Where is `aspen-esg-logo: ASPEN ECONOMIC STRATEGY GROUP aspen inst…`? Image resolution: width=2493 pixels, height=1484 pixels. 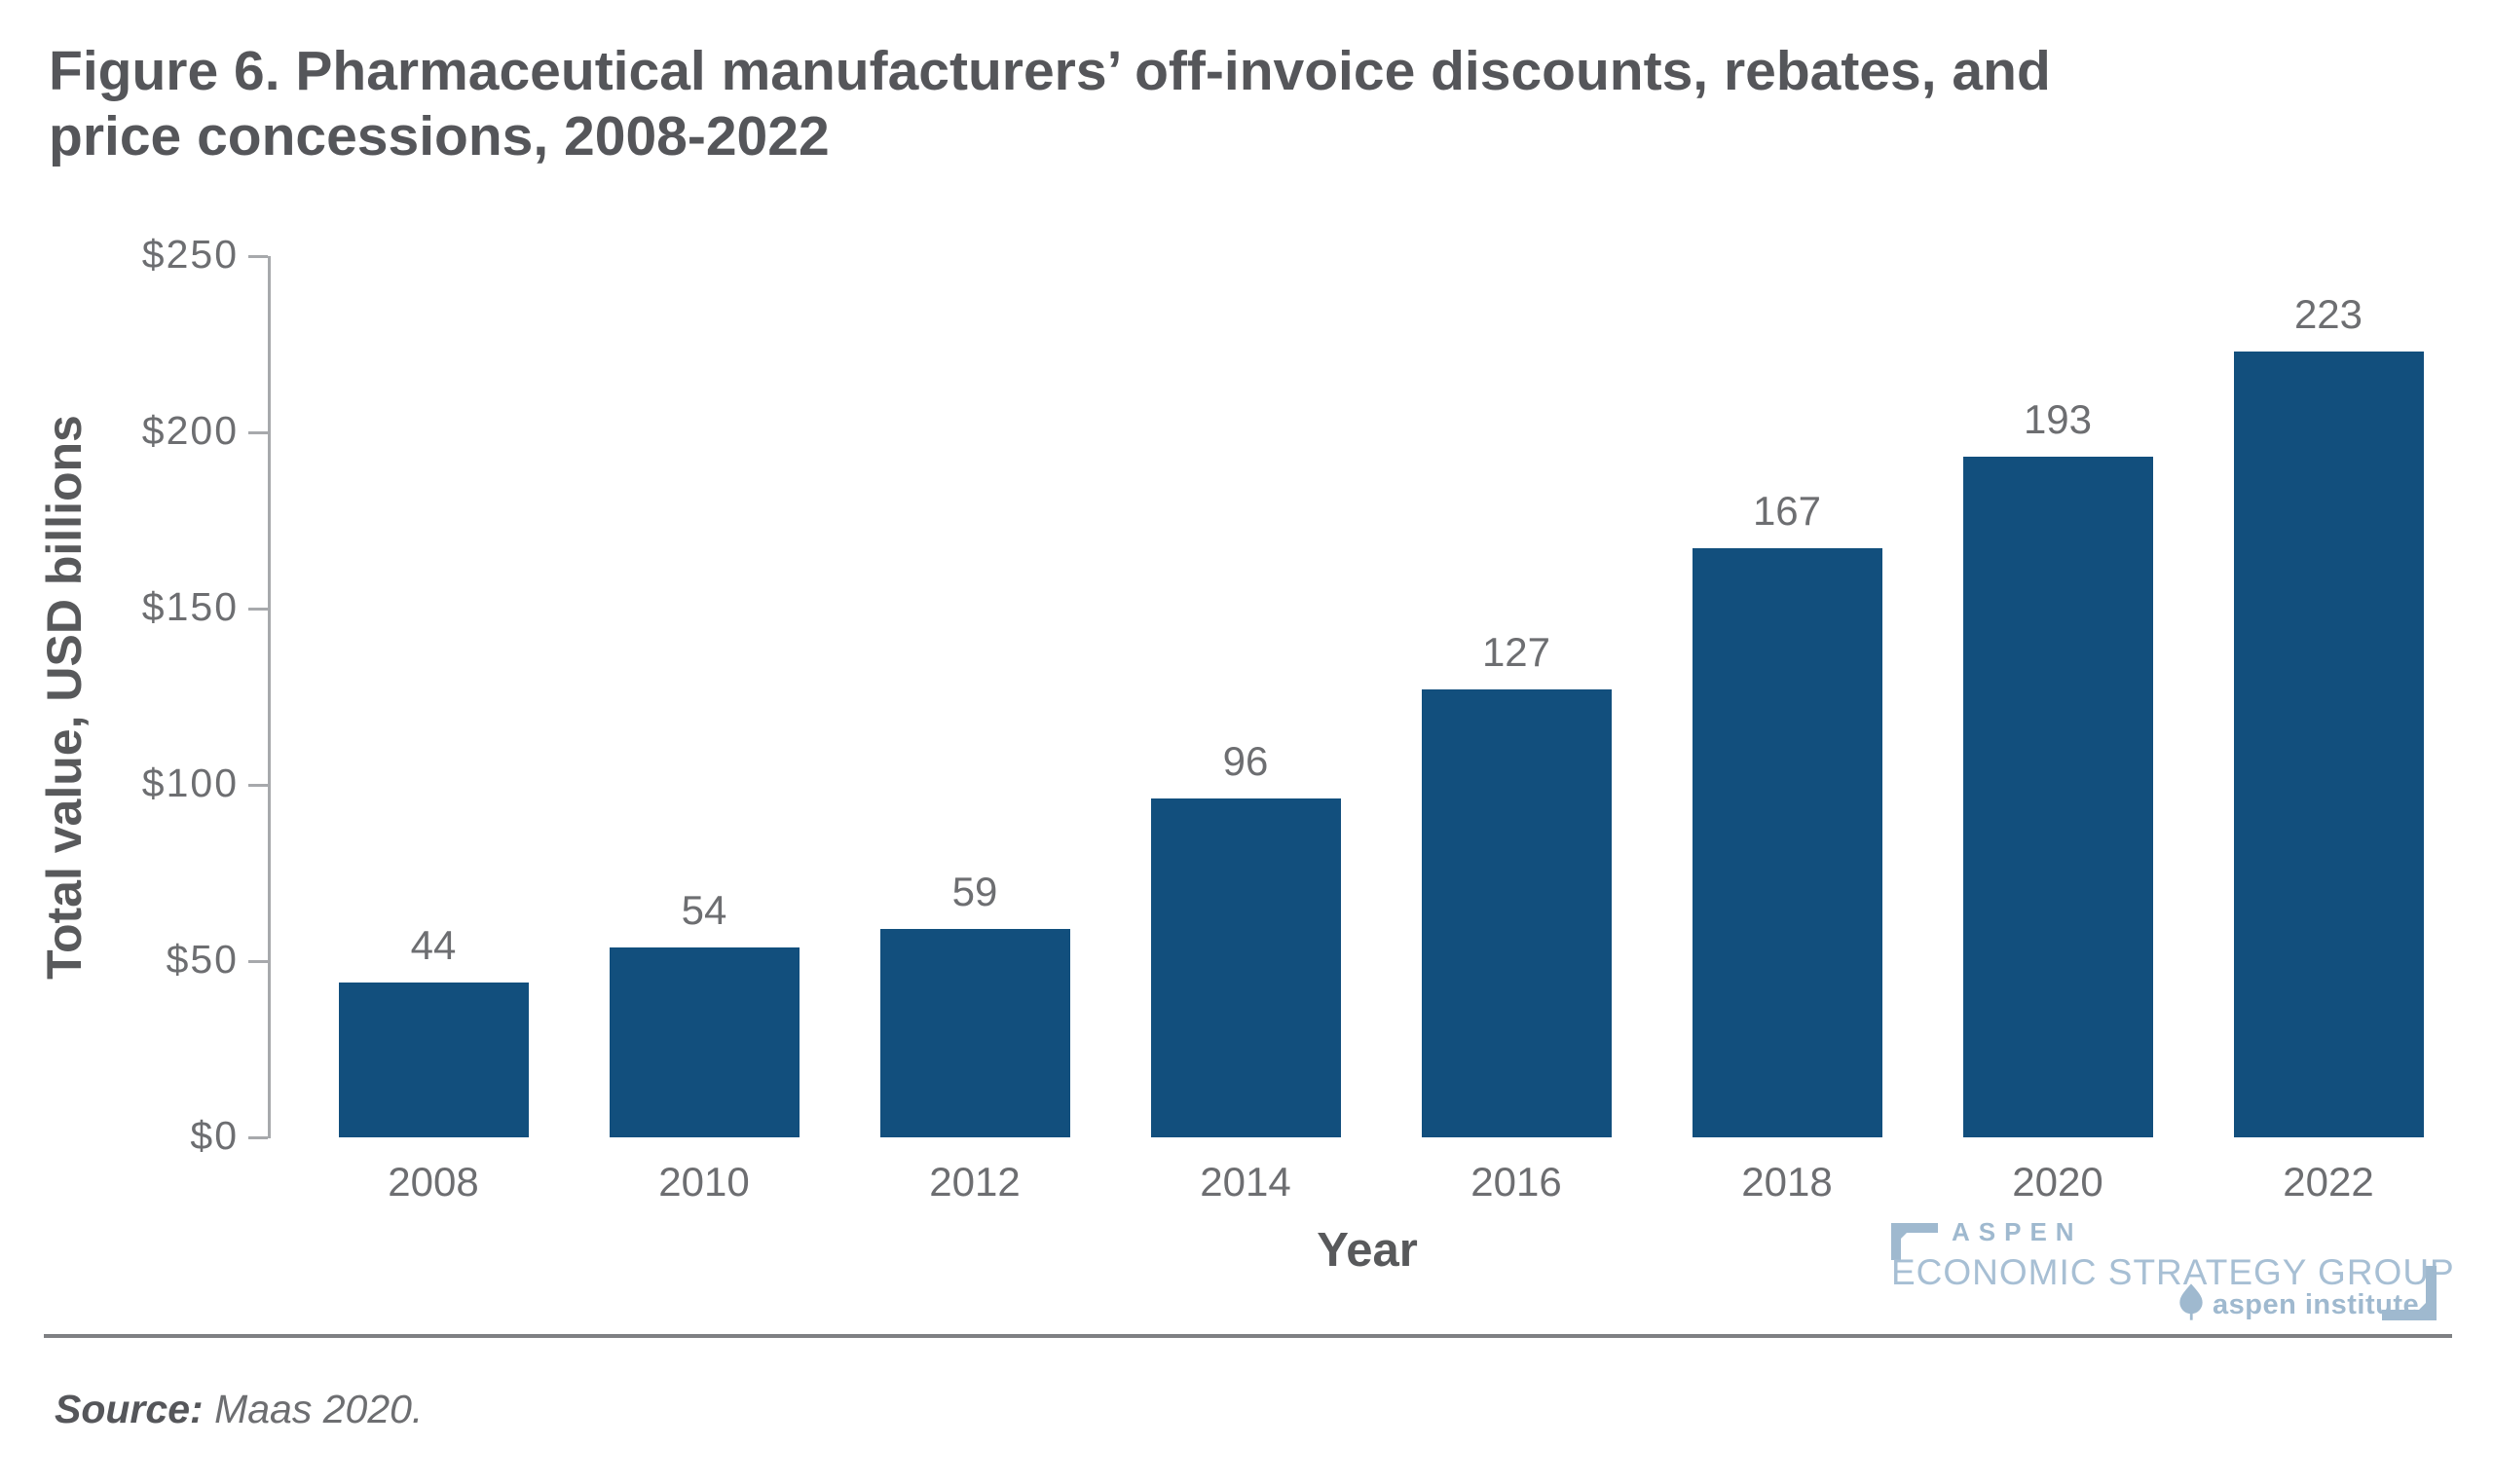 aspen-esg-logo: ASPEN ECONOMIC STRATEGY GROUP aspen inst… is located at coordinates (2172, 1270).